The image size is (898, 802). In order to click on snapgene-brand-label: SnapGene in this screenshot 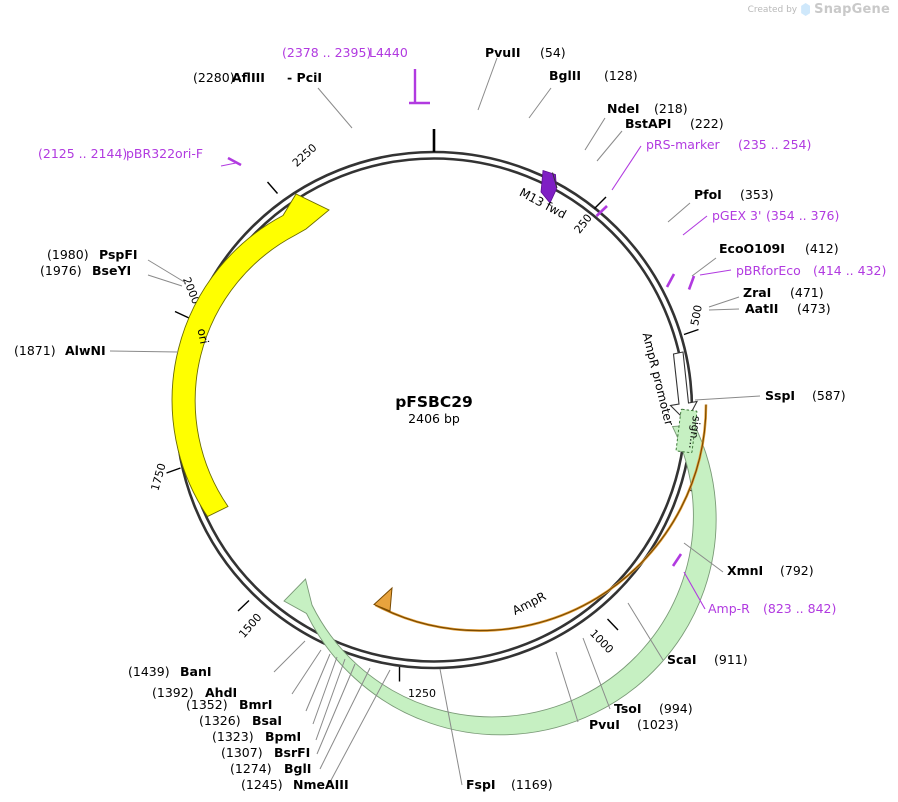, I will do `click(852, 9)`.